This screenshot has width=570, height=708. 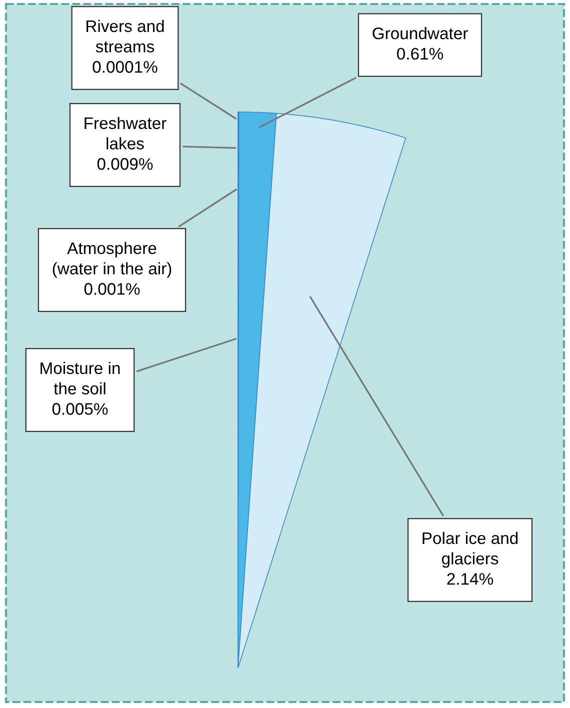 What do you see at coordinates (125, 36) in the screenshot?
I see `category-label: Rivers and streams` at bounding box center [125, 36].